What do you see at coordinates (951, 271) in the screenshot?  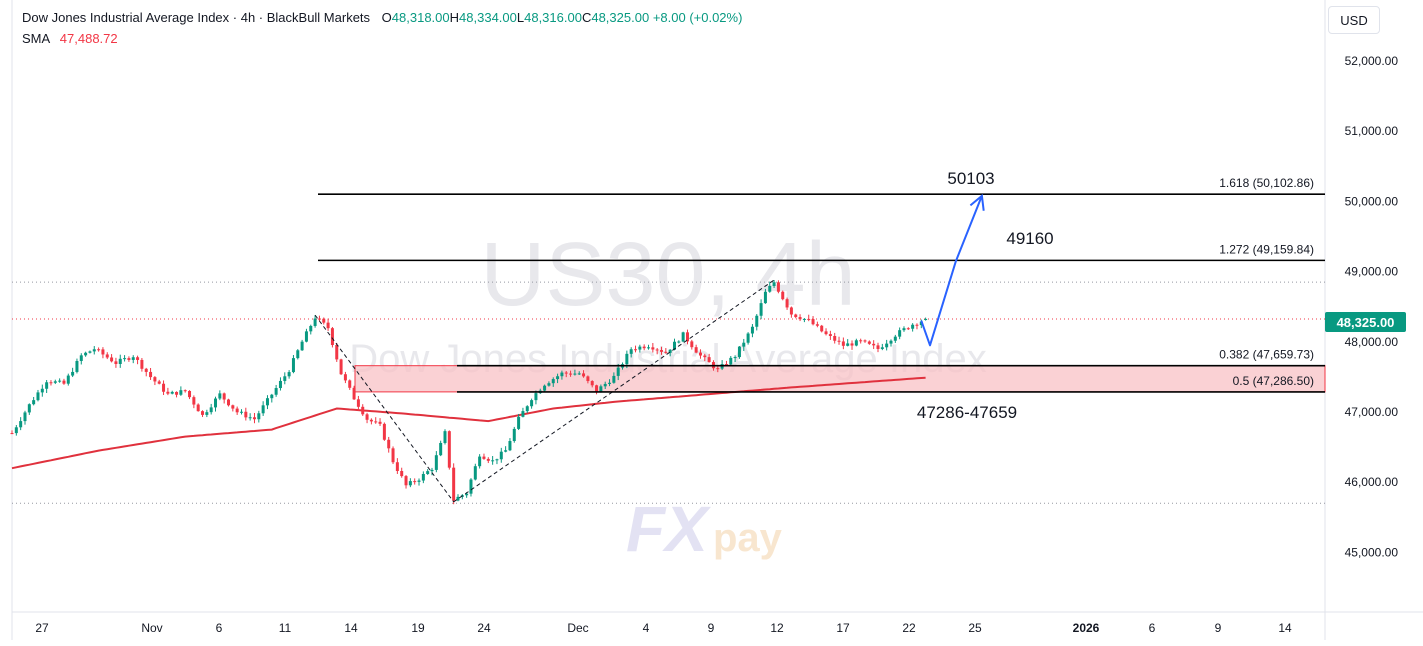 I see `projection-path` at bounding box center [951, 271].